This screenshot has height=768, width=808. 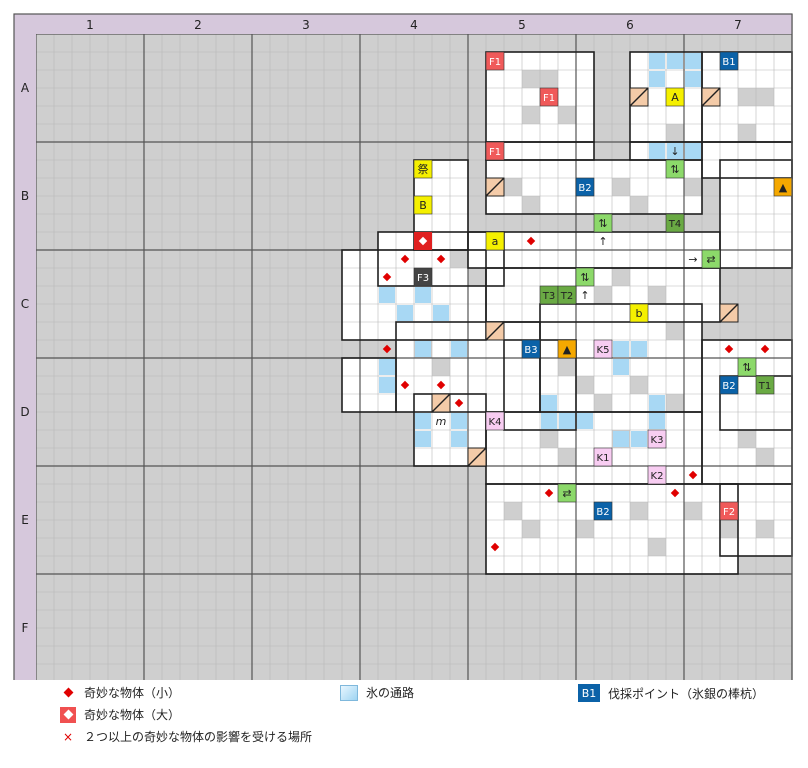 What do you see at coordinates (675, 97) in the screenshot?
I see `svg-text: A` at bounding box center [675, 97].